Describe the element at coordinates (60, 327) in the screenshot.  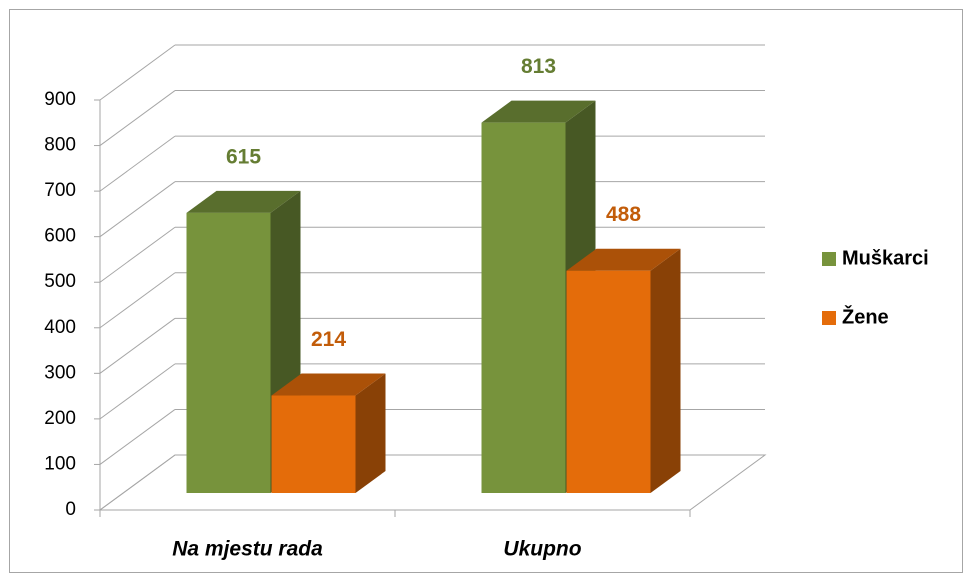
I see `y-tick-label: 400` at that location.